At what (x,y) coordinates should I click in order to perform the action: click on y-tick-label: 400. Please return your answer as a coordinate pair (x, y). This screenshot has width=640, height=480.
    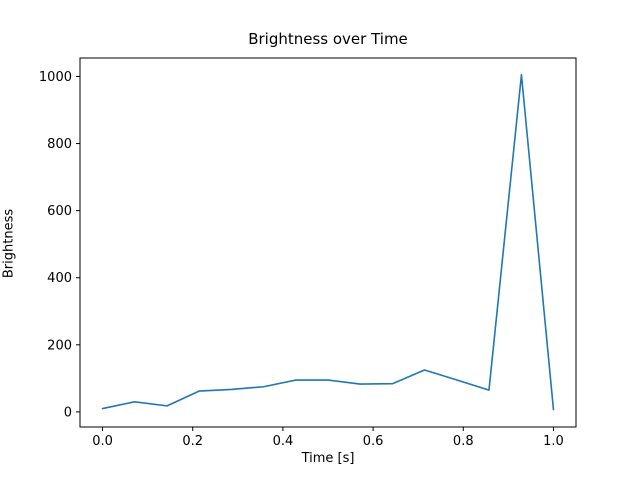
    Looking at the image, I should click on (59, 278).